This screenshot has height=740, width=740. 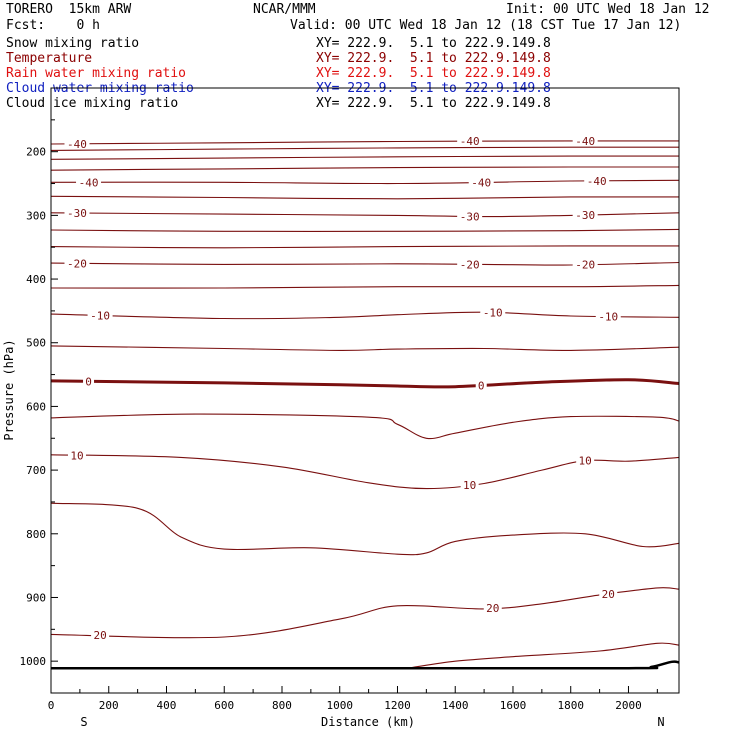 What do you see at coordinates (36, 279) in the screenshot?
I see `y-tick-label: 400` at bounding box center [36, 279].